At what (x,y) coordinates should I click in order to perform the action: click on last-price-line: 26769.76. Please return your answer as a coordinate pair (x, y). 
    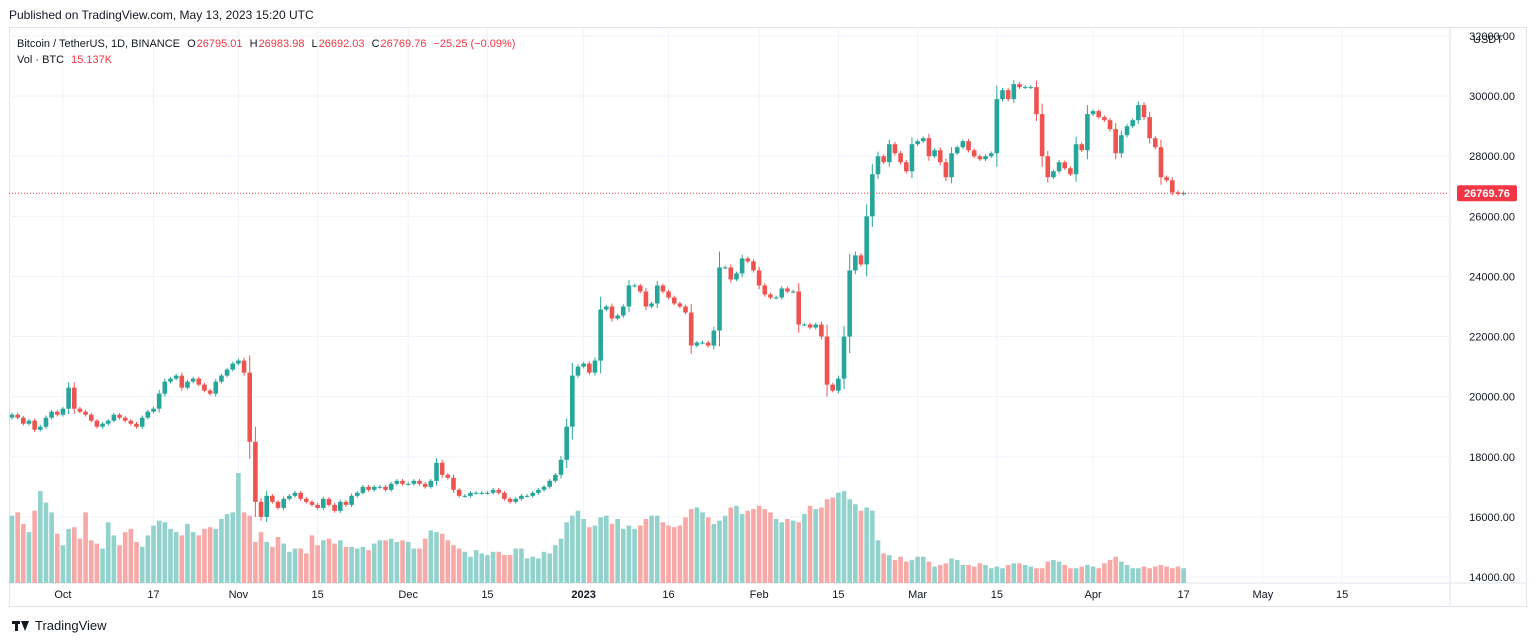
    Looking at the image, I should click on (763, 193).